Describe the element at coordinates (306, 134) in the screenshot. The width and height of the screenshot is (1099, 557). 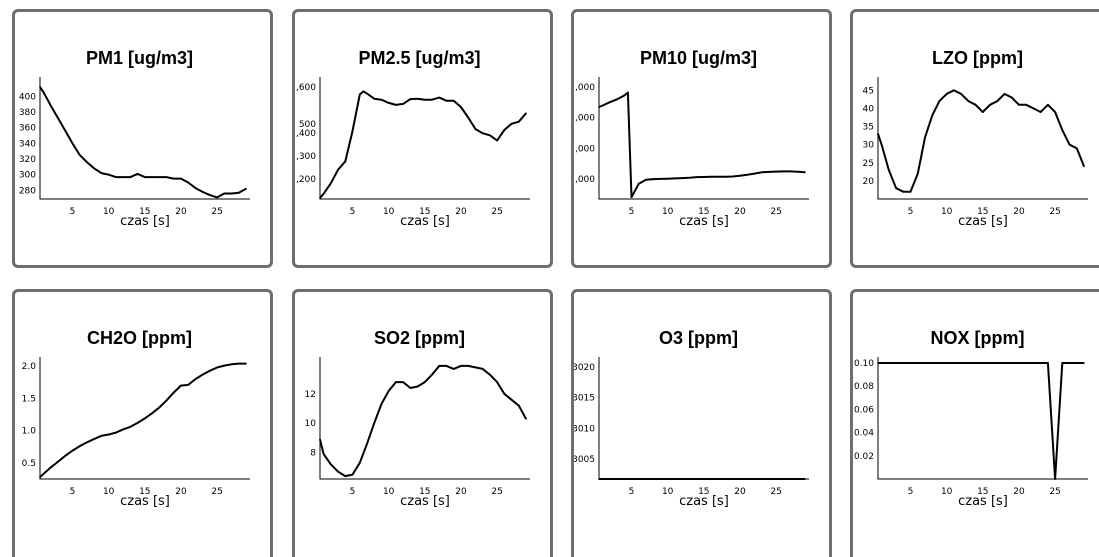
I see `y-tick-label: ,400` at that location.